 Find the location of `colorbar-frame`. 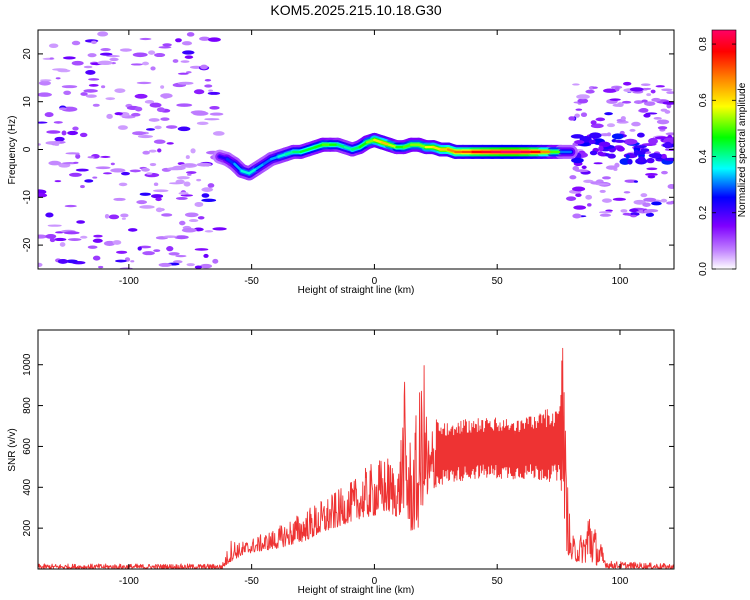

colorbar-frame is located at coordinates (724, 149).